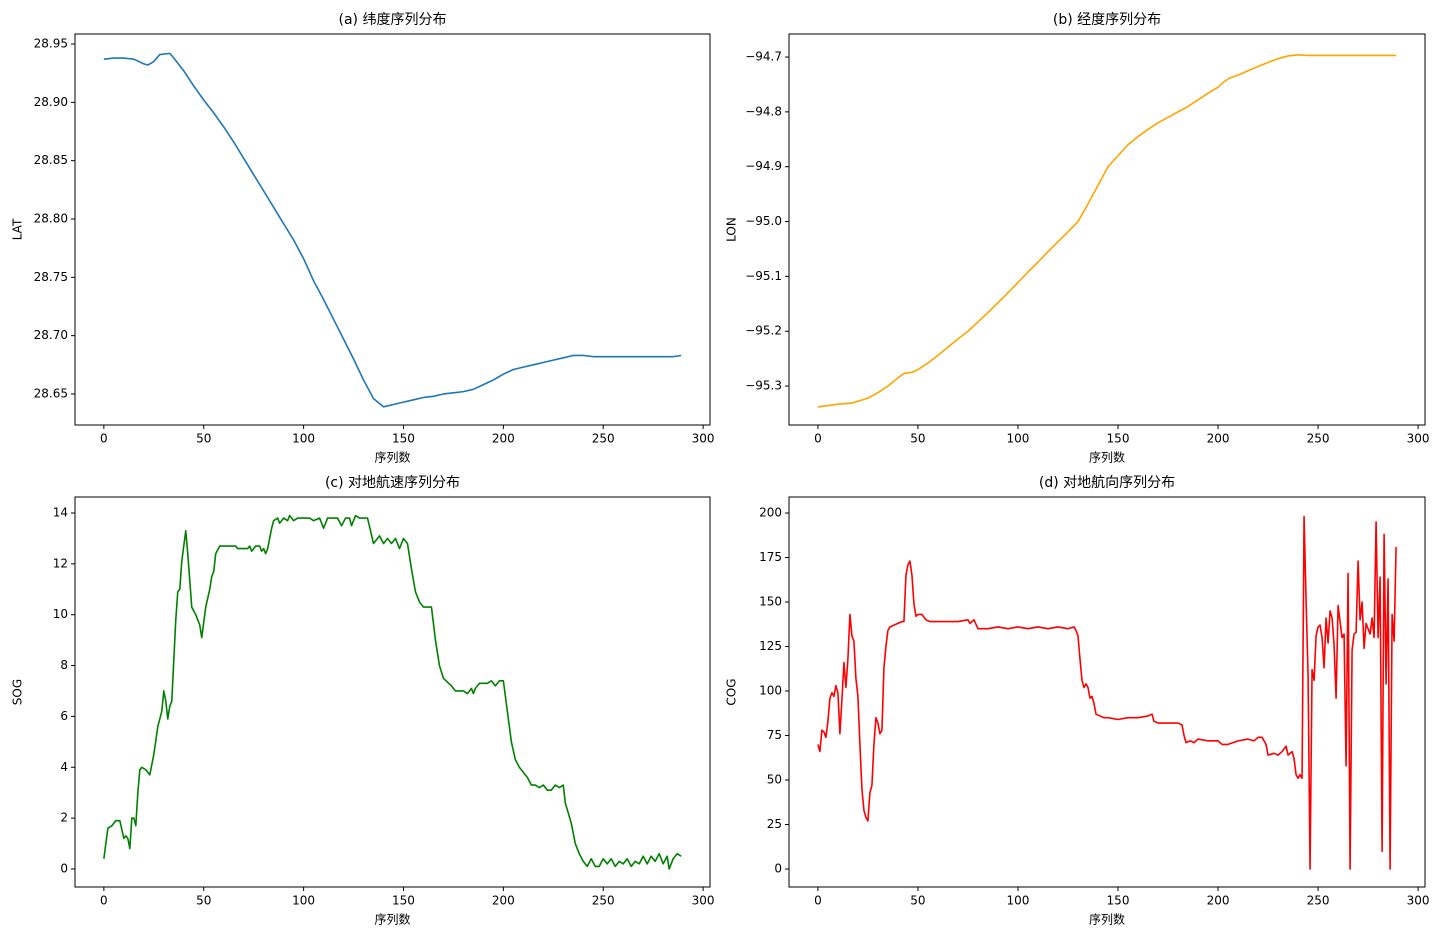 The width and height of the screenshot is (1443, 939). Describe the element at coordinates (770, 646) in the screenshot. I see `y-tick-label: 125` at that location.